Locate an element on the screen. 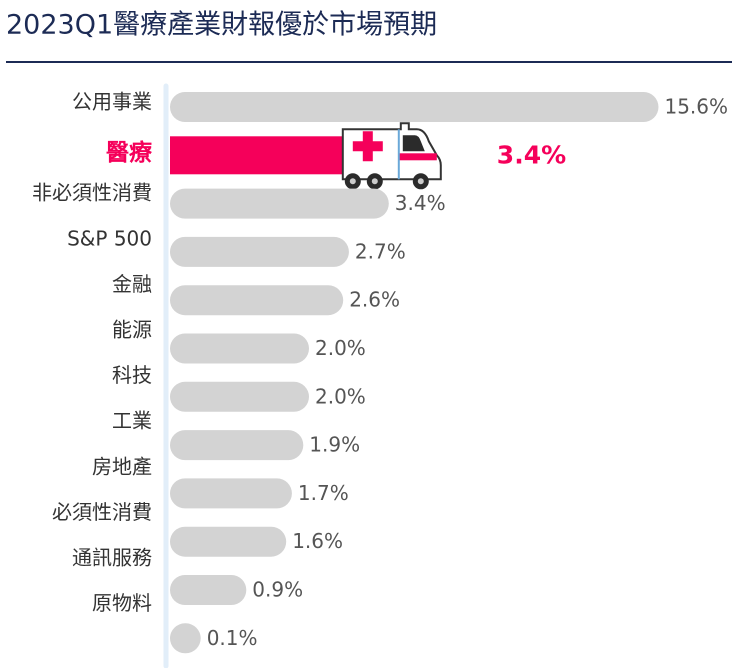 Image resolution: width=732 pixels, height=668 pixels. category-label: 金融 is located at coordinates (132, 284).